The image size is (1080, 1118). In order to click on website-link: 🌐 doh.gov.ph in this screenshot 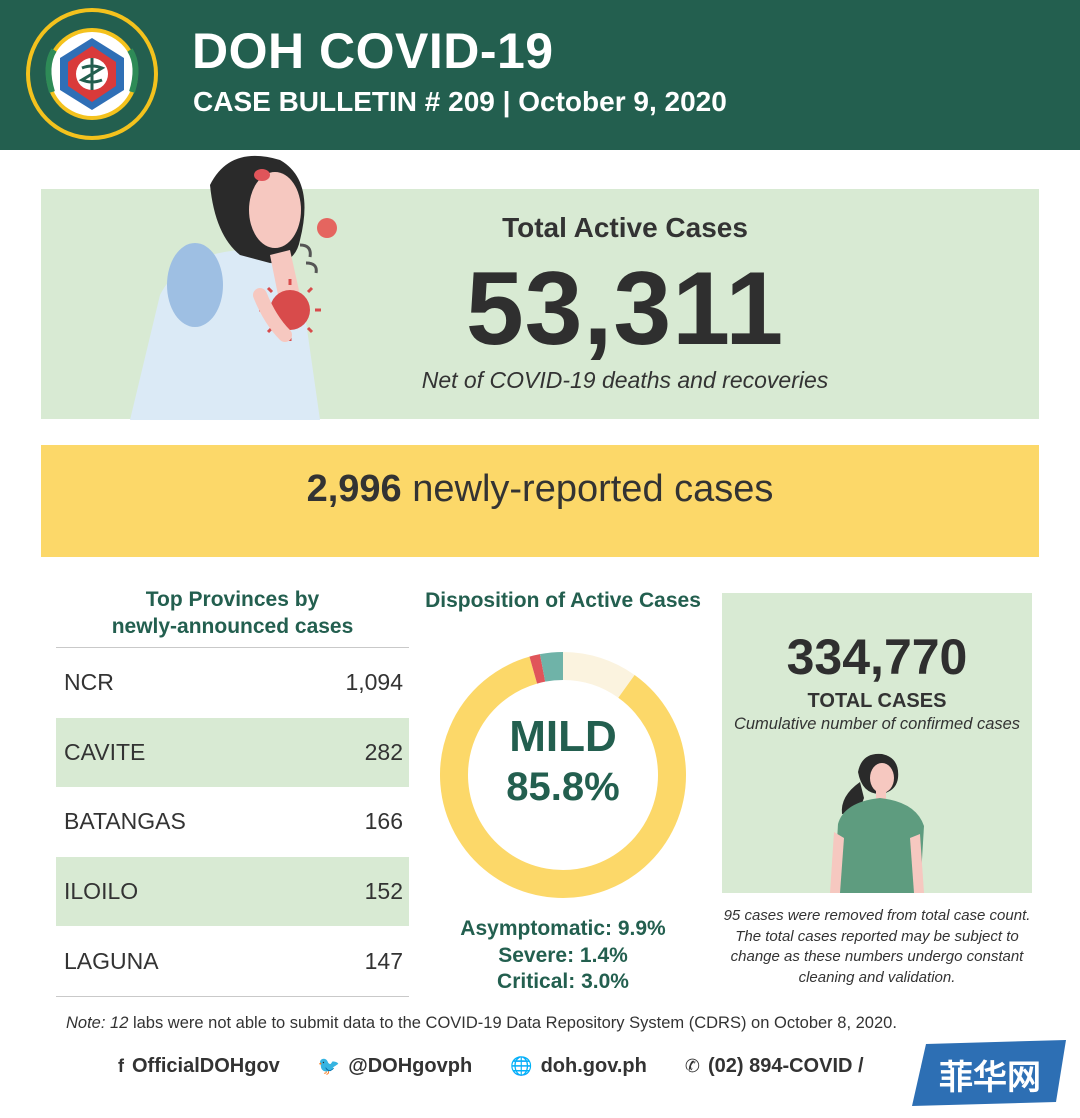, I will do `click(578, 1066)`.